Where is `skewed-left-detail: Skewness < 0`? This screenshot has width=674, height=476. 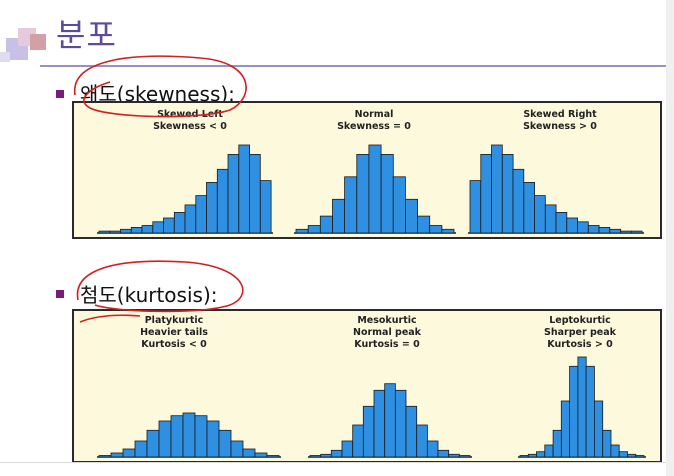
skewed-left-detail: Skewness < 0 is located at coordinates (190, 126).